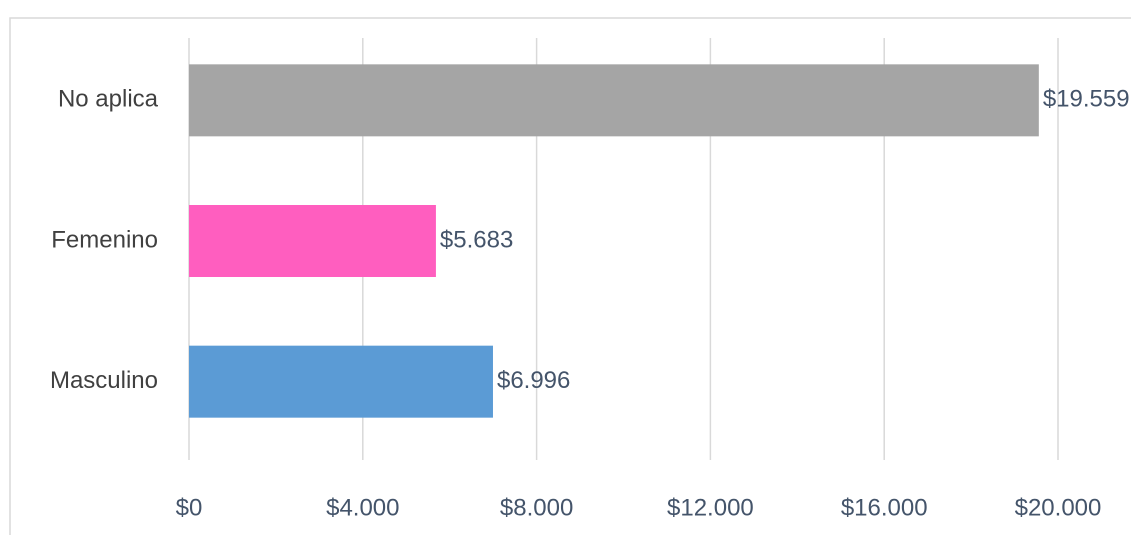 The width and height of the screenshot is (1131, 535). I want to click on x-tick-label: $0, so click(189, 507).